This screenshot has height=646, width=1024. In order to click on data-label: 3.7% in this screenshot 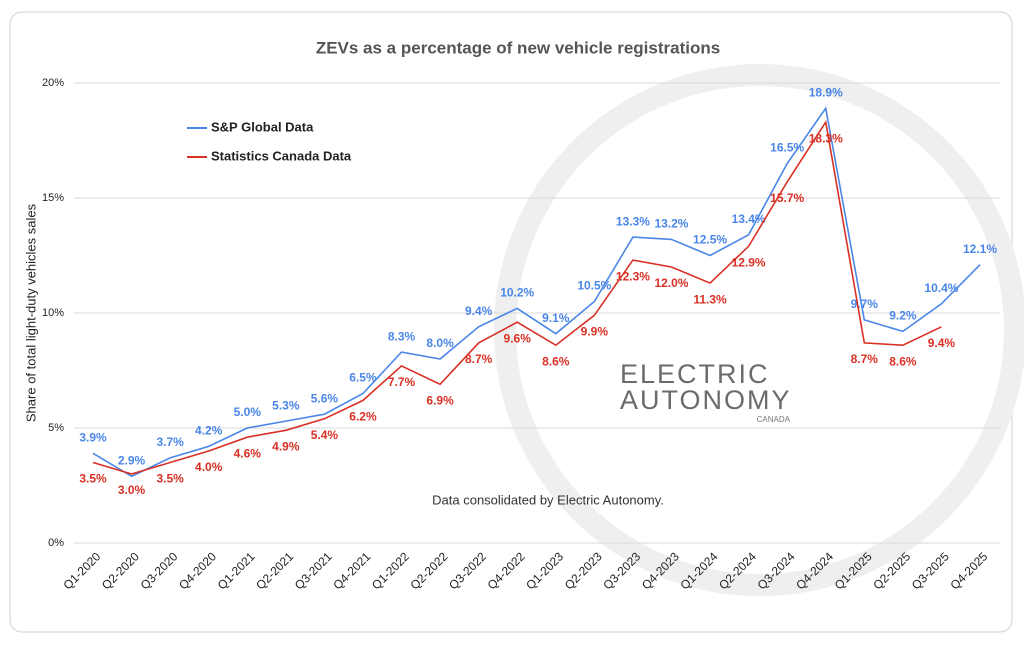, I will do `click(170, 442)`.